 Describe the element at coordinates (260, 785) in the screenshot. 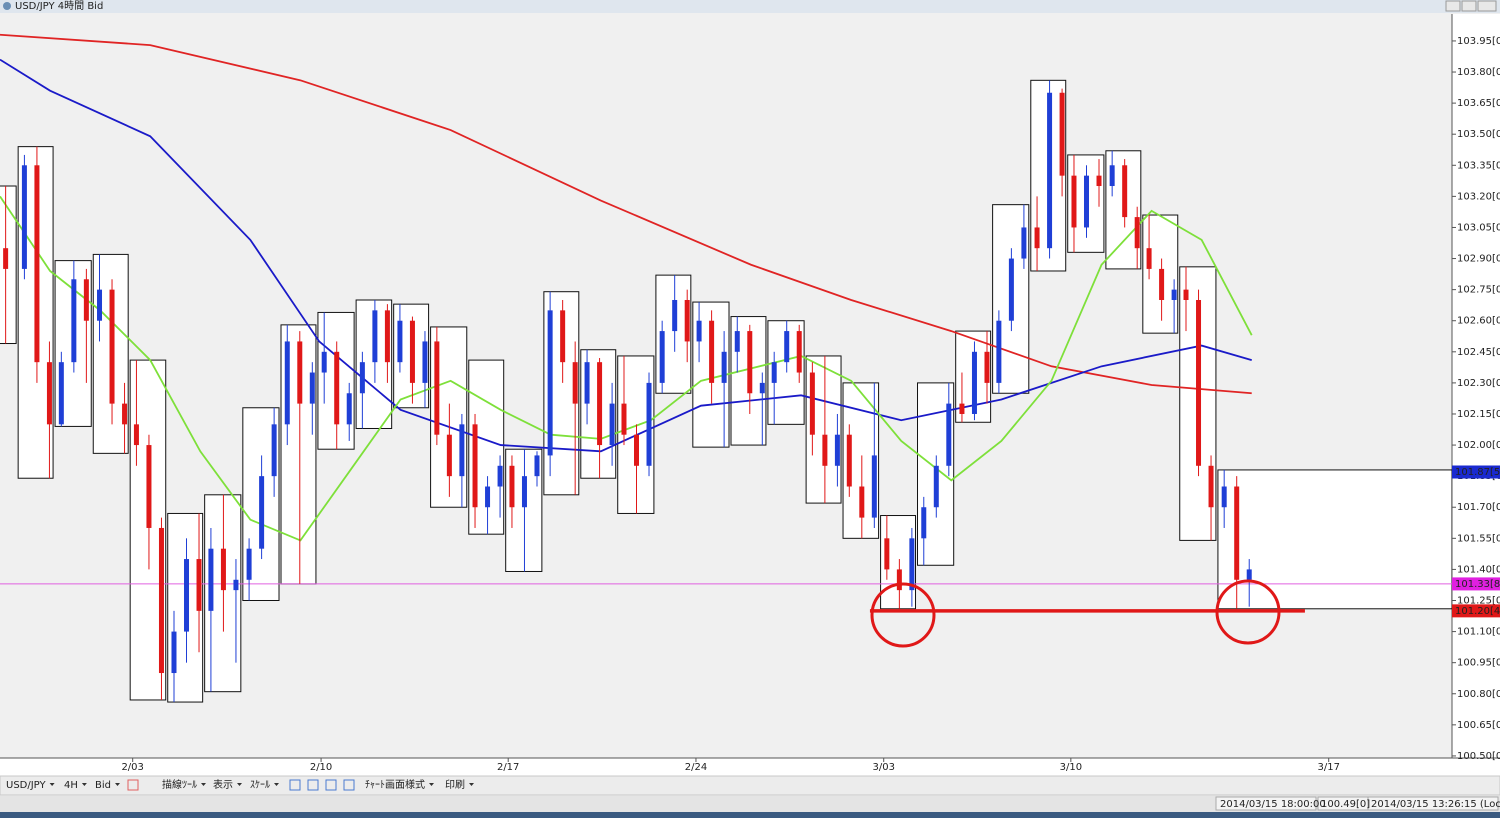

I see `toolbar-menu: ｽｹｰﾙ` at that location.